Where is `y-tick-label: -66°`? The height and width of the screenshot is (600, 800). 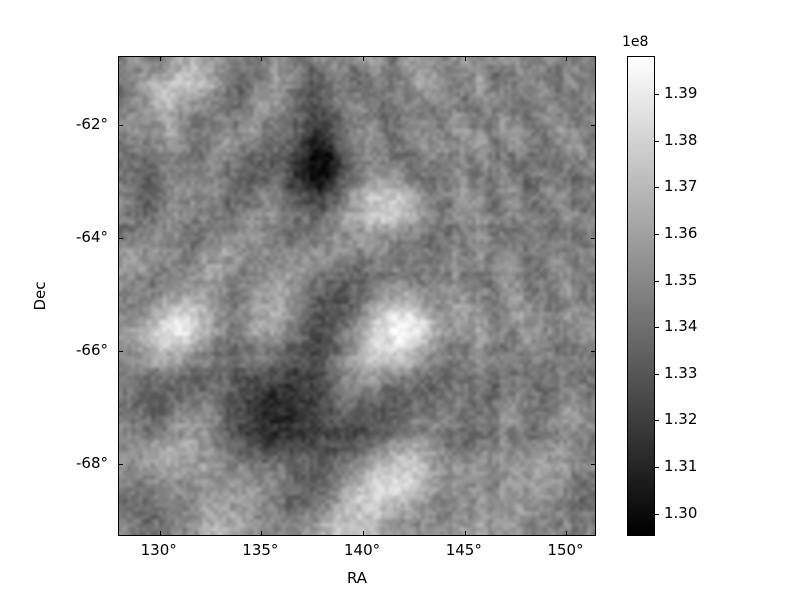 y-tick-label: -66° is located at coordinates (92, 349).